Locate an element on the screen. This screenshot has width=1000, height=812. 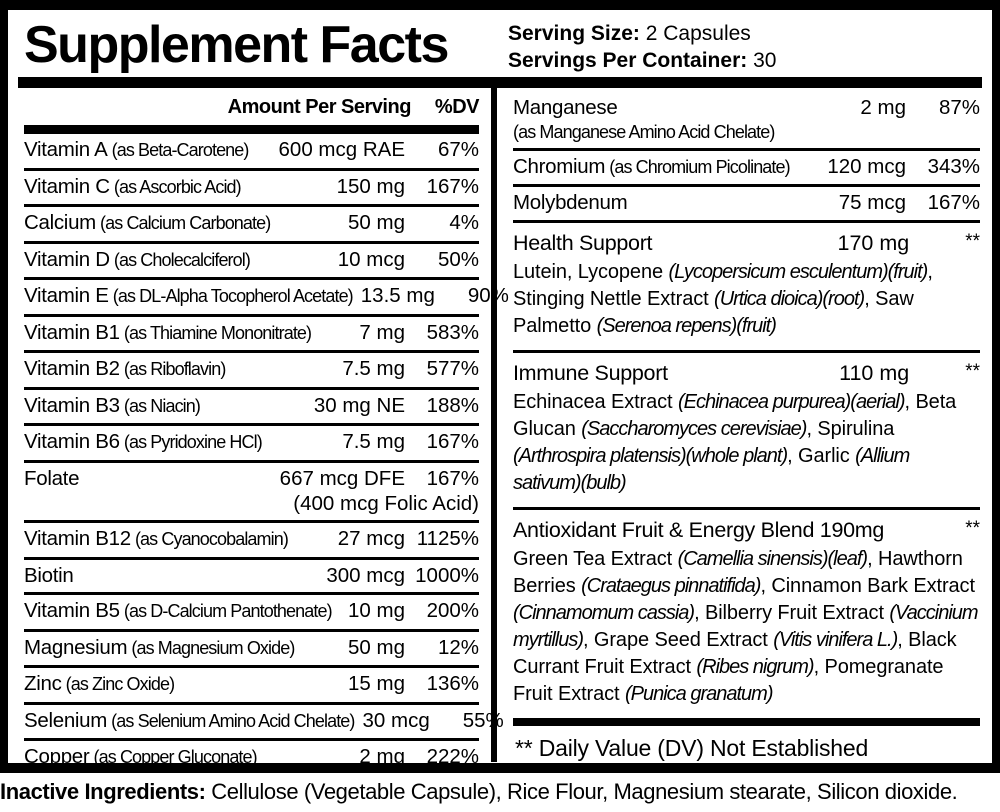
ingredient-text: , Cinnamon Bark Extract is located at coordinates (867, 585).